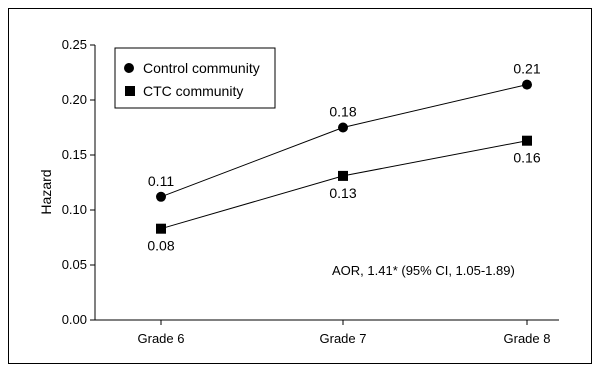 Image resolution: width=603 pixels, height=372 pixels. What do you see at coordinates (161, 181) in the screenshot?
I see `data-label-control: 0.11` at bounding box center [161, 181].